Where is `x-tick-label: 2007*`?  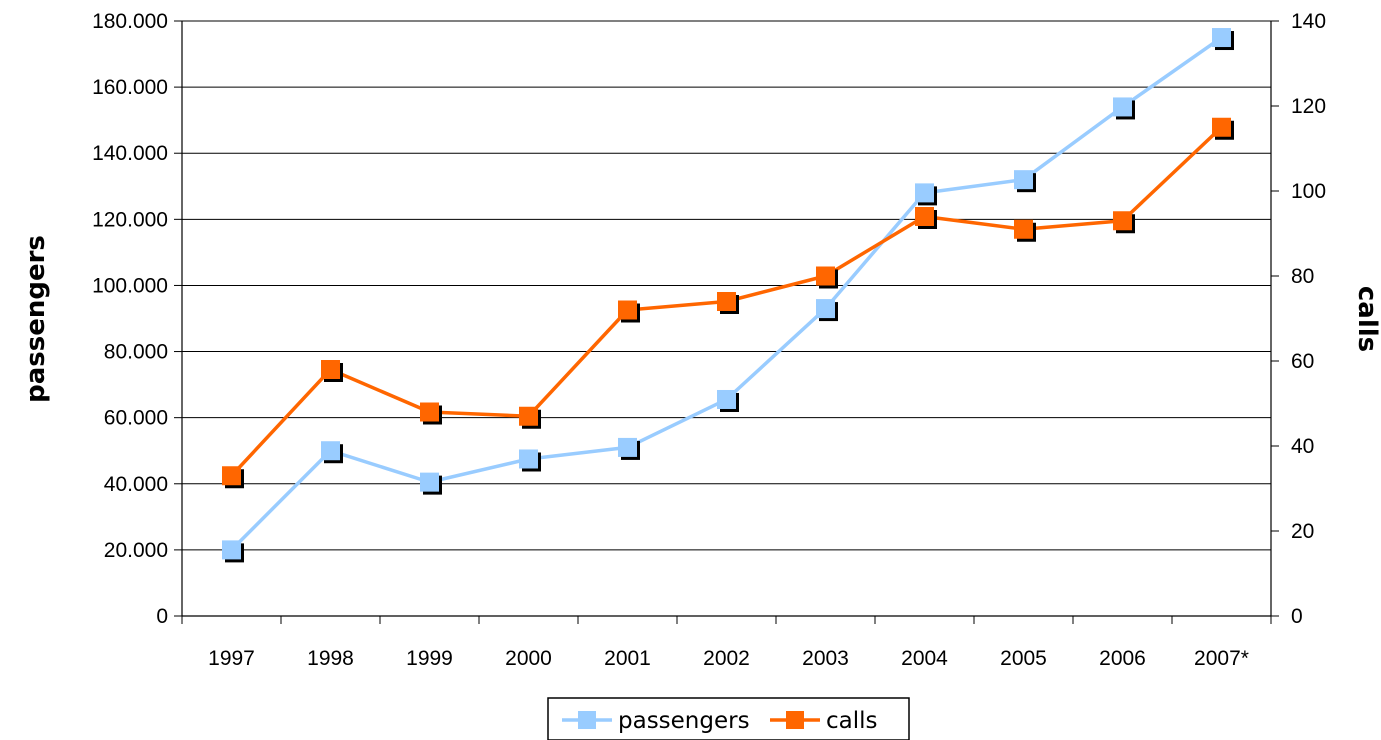 x-tick-label: 2007* is located at coordinates (1221, 658).